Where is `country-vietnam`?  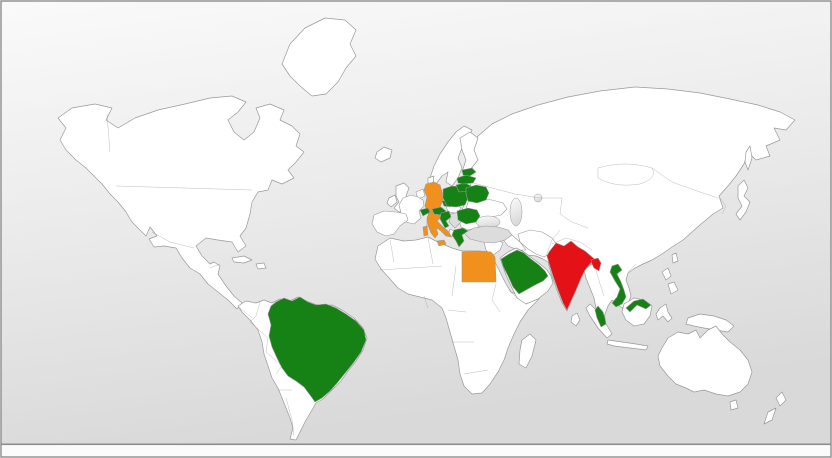 country-vietnam is located at coordinates (618, 285).